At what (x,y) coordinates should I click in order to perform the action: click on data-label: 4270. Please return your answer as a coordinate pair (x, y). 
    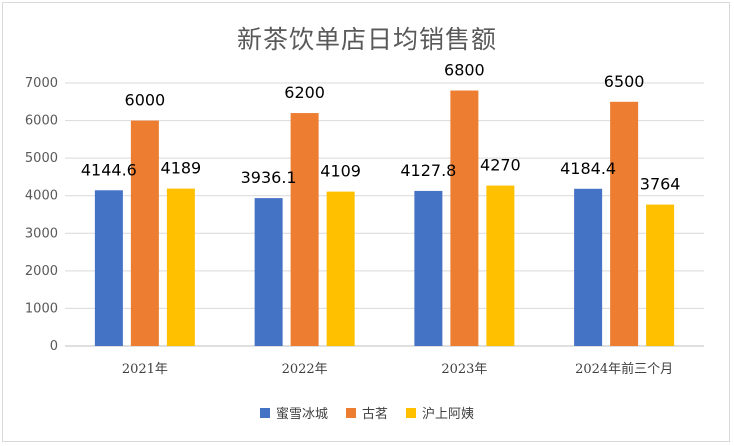
    Looking at the image, I should click on (500, 165).